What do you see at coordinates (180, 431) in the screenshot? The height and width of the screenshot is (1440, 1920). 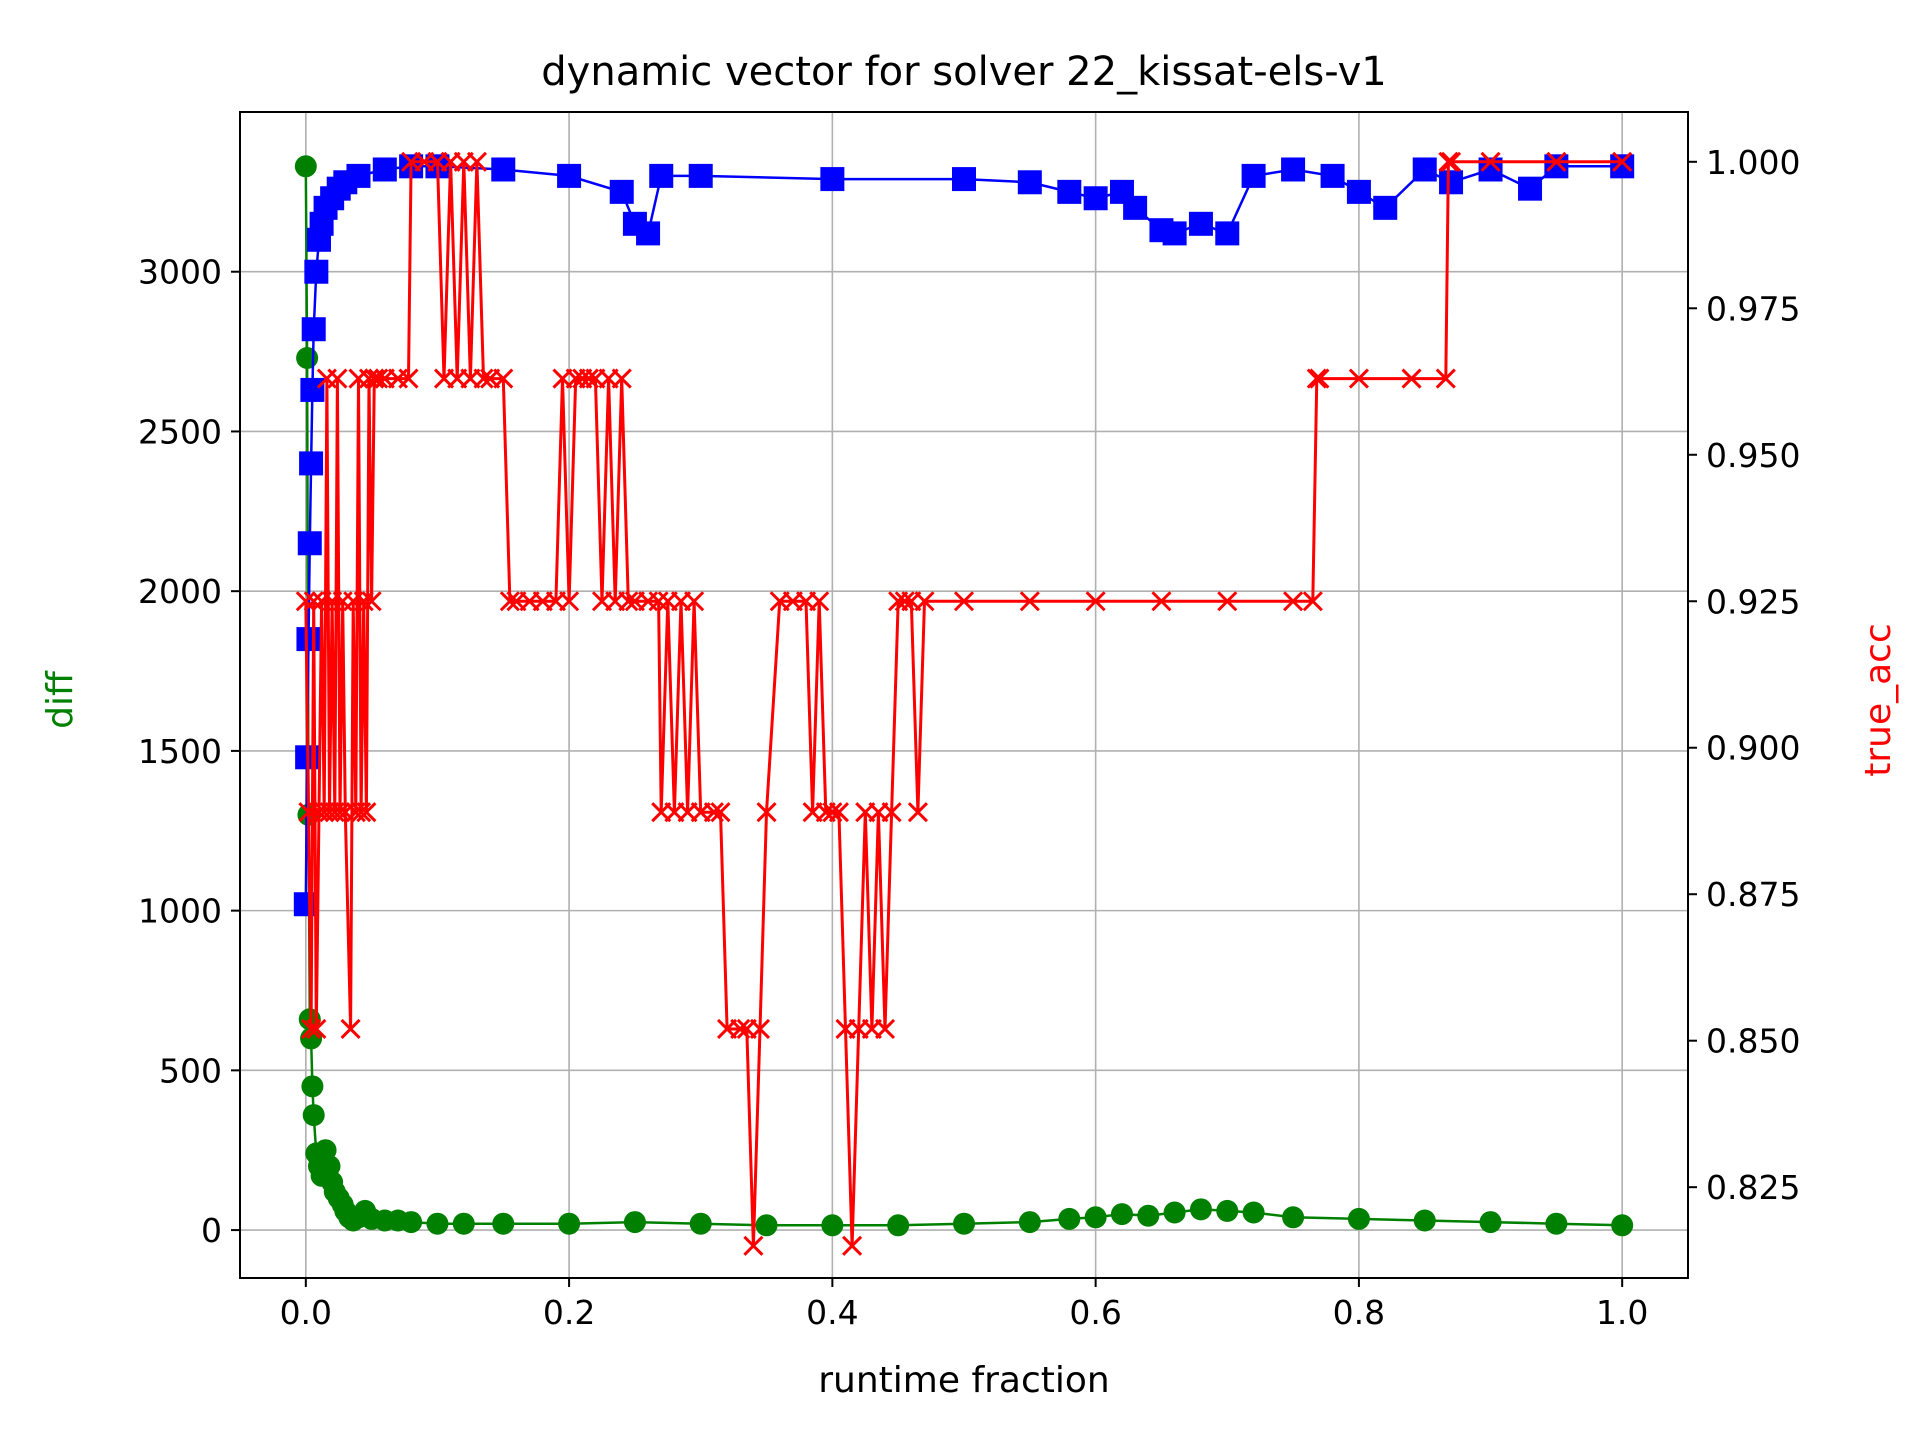 I see `y-left-tick-label: 2500` at bounding box center [180, 431].